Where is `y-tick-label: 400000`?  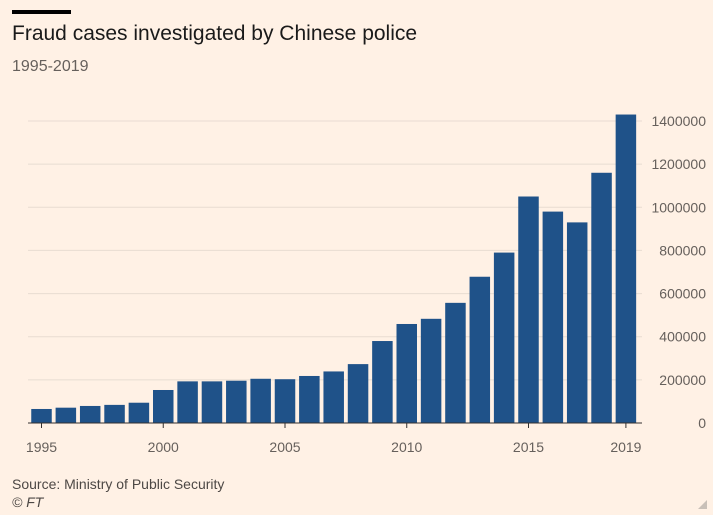
y-tick-label: 400000 is located at coordinates (682, 337).